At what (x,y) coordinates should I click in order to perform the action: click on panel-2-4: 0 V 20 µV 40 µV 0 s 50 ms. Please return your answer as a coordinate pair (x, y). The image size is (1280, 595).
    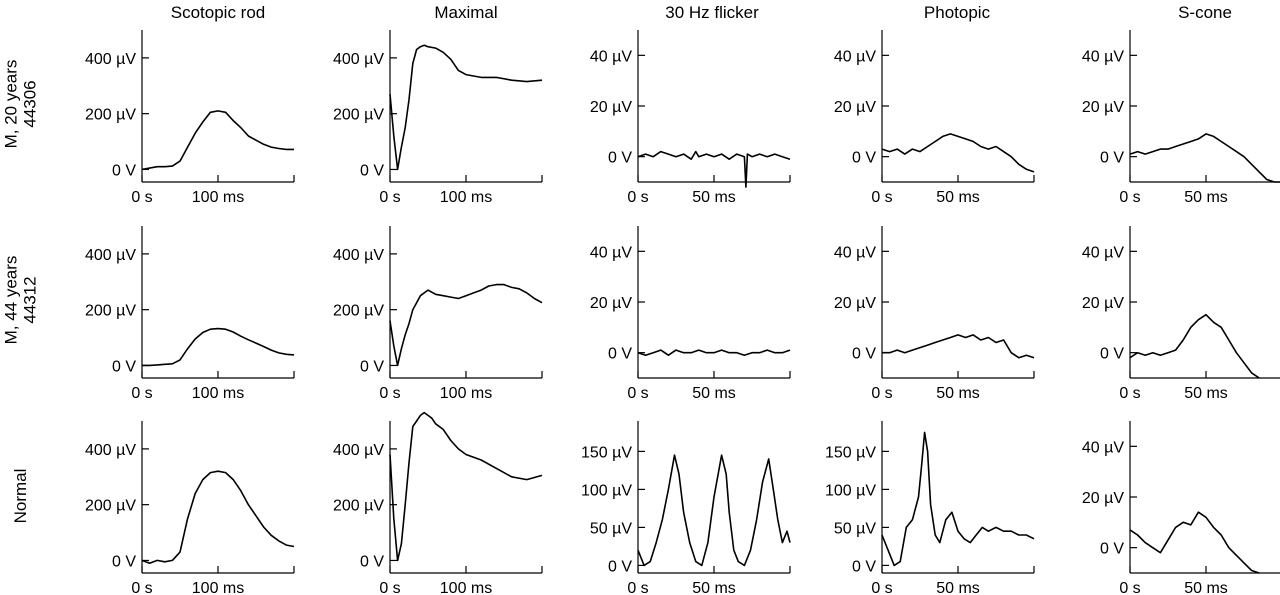
    Looking at the image, I should click on (1181, 508).